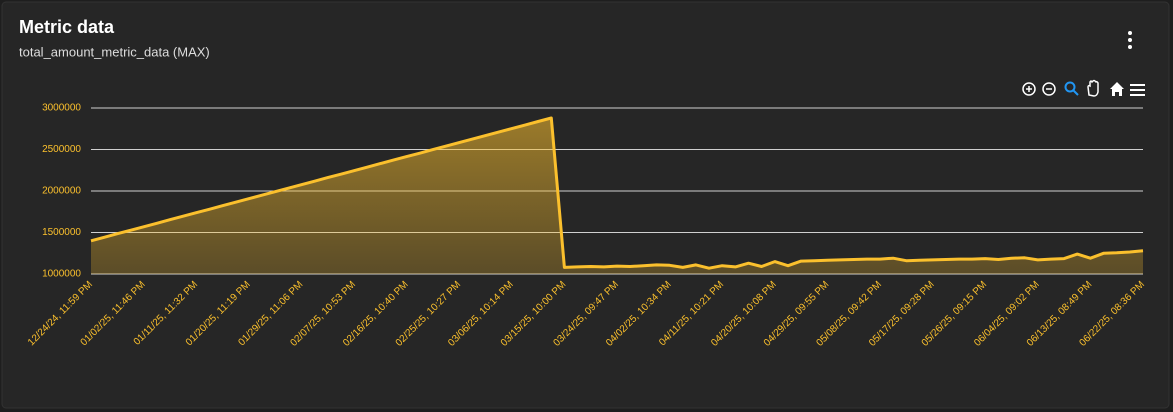 The height and width of the screenshot is (412, 1173). I want to click on chart-toolbar, so click(1083, 88).